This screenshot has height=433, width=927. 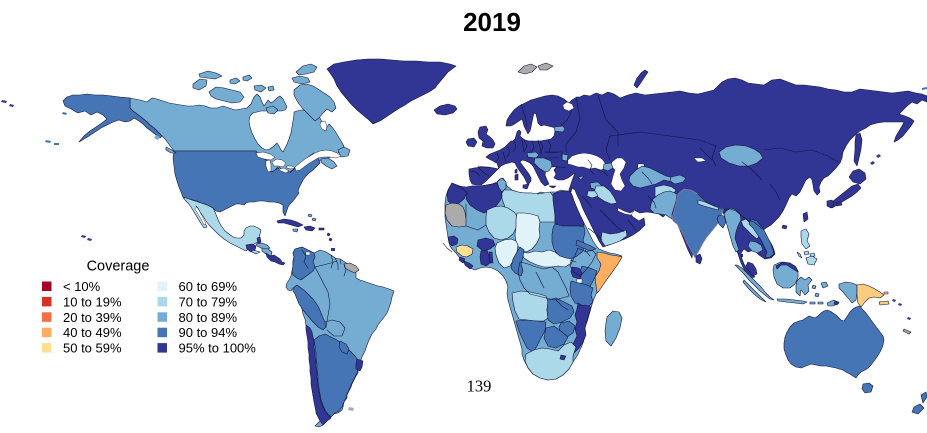 I want to click on svg-text: Coverage, so click(x=118, y=267).